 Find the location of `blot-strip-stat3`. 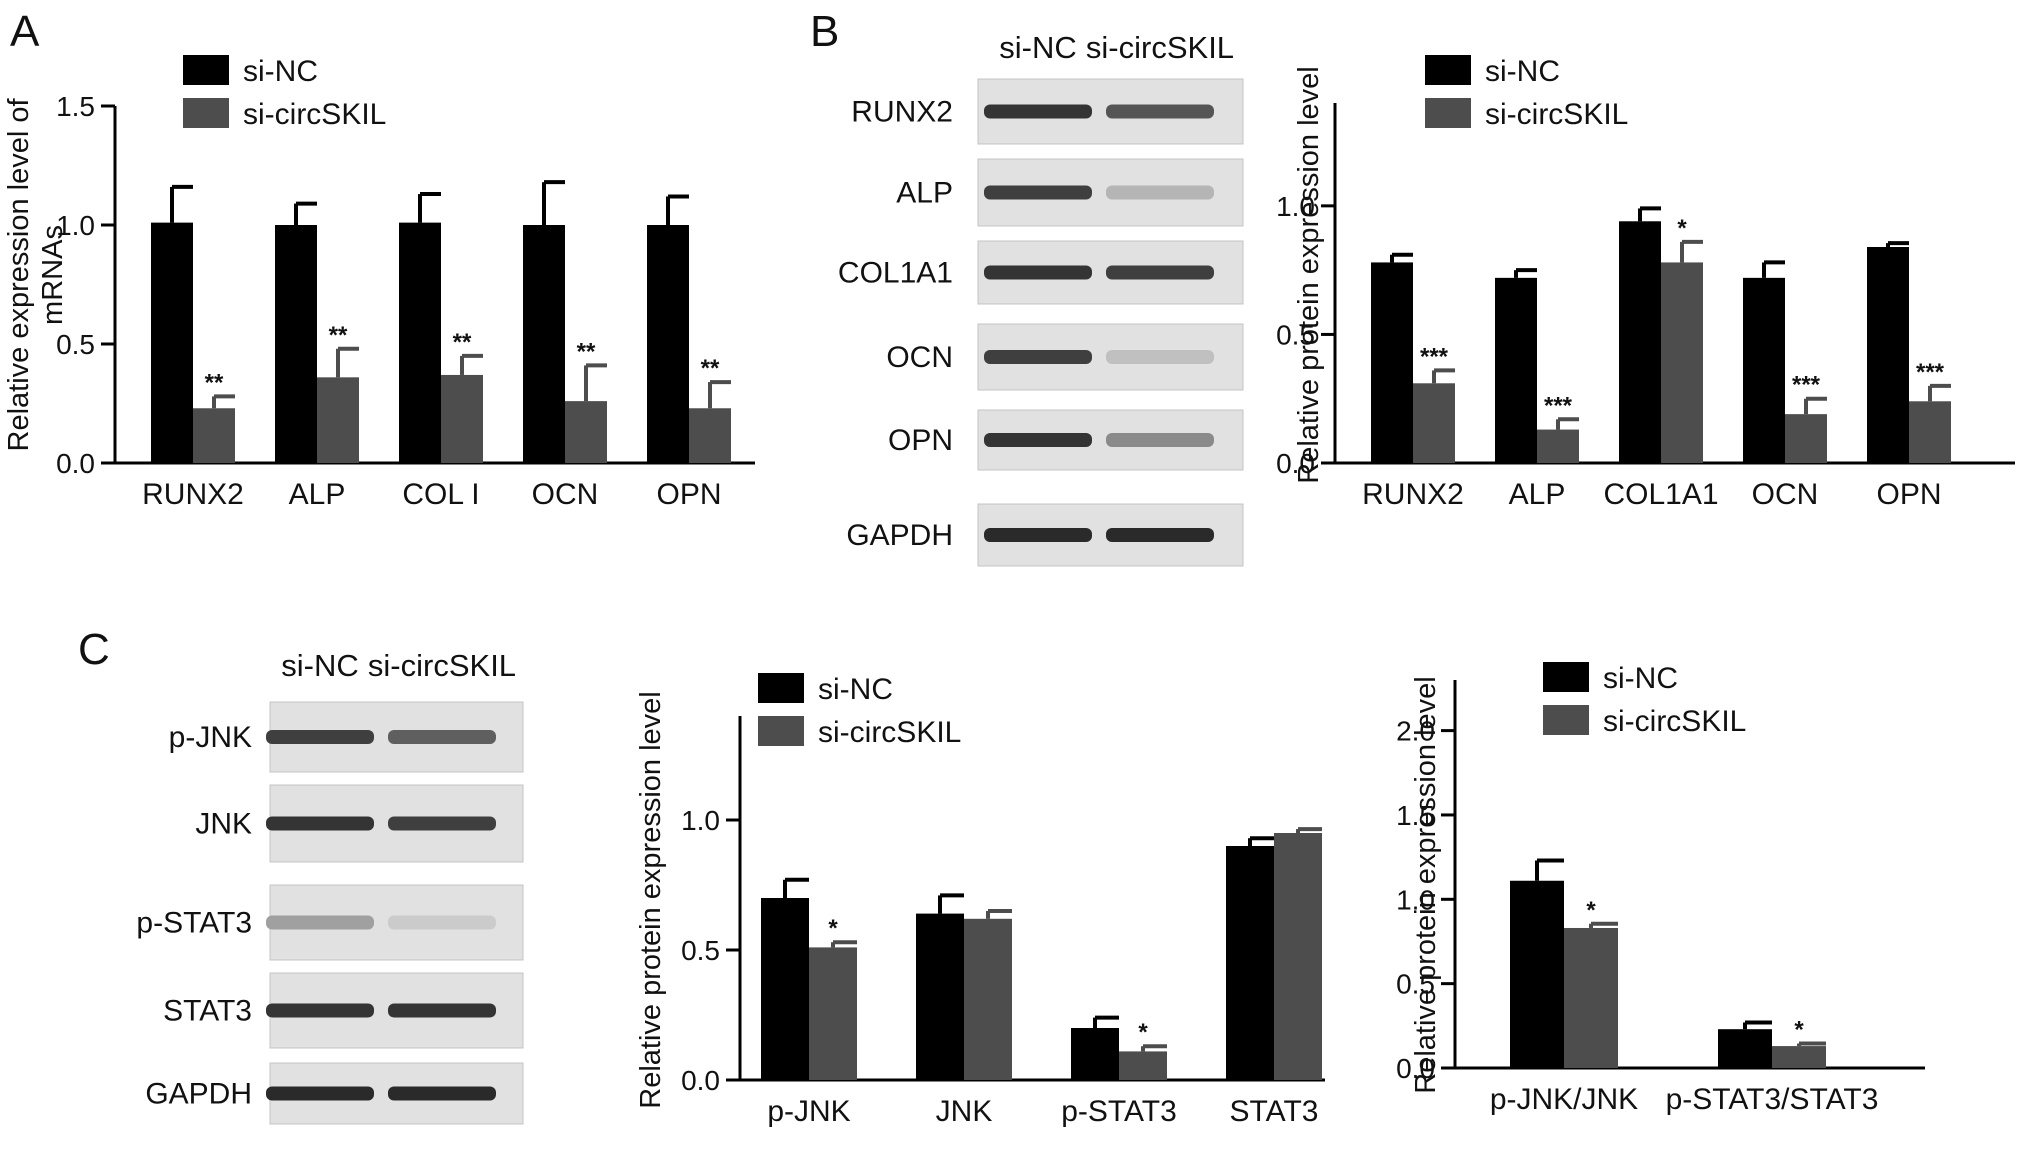

blot-strip-stat3 is located at coordinates (395, 1010).